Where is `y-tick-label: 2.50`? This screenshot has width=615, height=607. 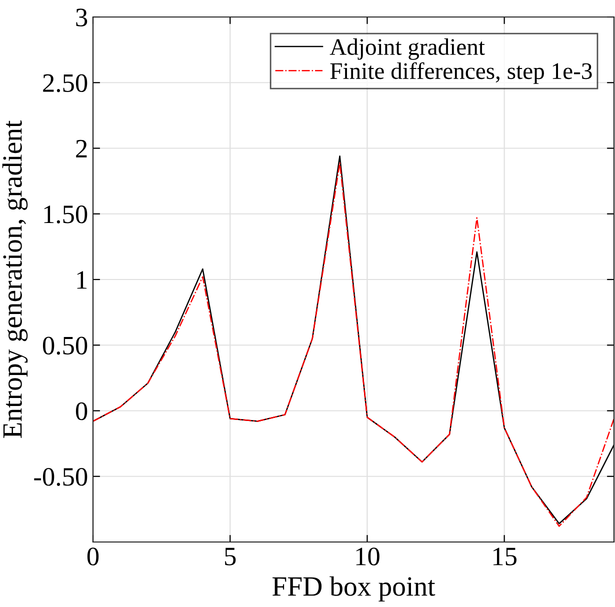 y-tick-label: 2.50 is located at coordinates (65, 83).